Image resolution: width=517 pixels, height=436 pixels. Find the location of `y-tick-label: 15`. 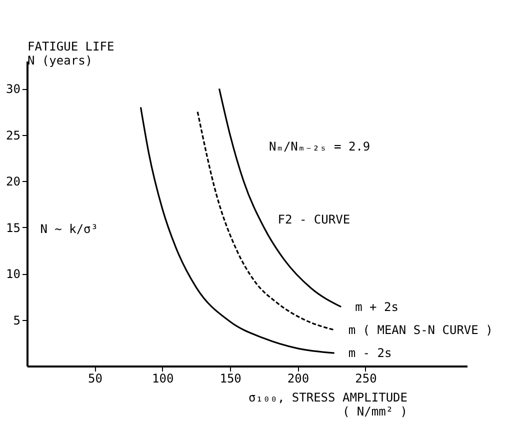

y-tick-label: 15 is located at coordinates (13, 227).